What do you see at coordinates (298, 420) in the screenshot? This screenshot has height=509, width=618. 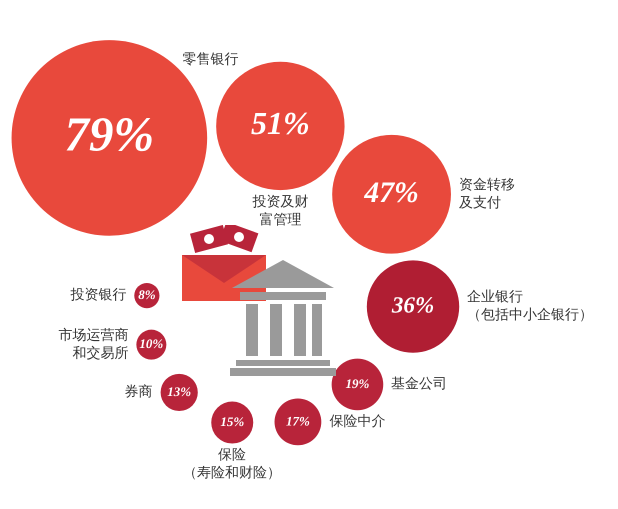 I see `data-label: 17%` at bounding box center [298, 420].